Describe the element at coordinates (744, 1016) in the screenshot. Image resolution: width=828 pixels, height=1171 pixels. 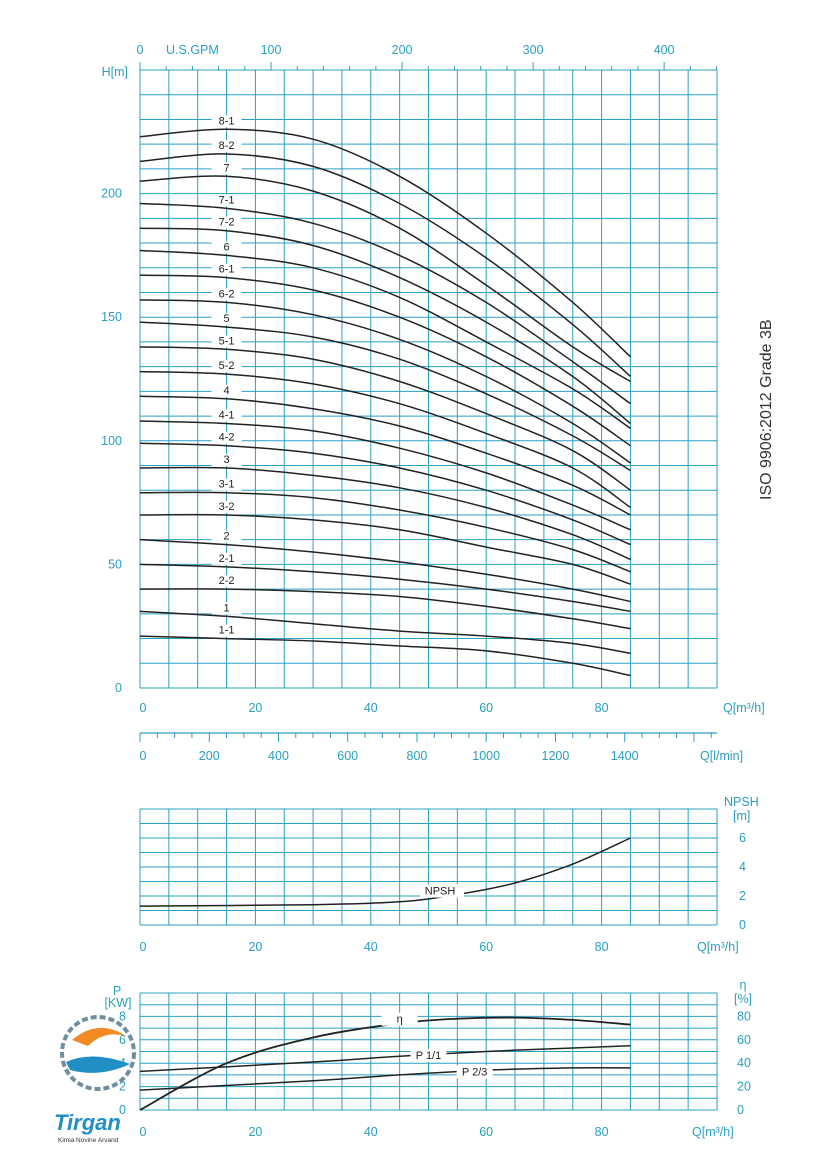
I see `eff-y-tick: 80` at that location.